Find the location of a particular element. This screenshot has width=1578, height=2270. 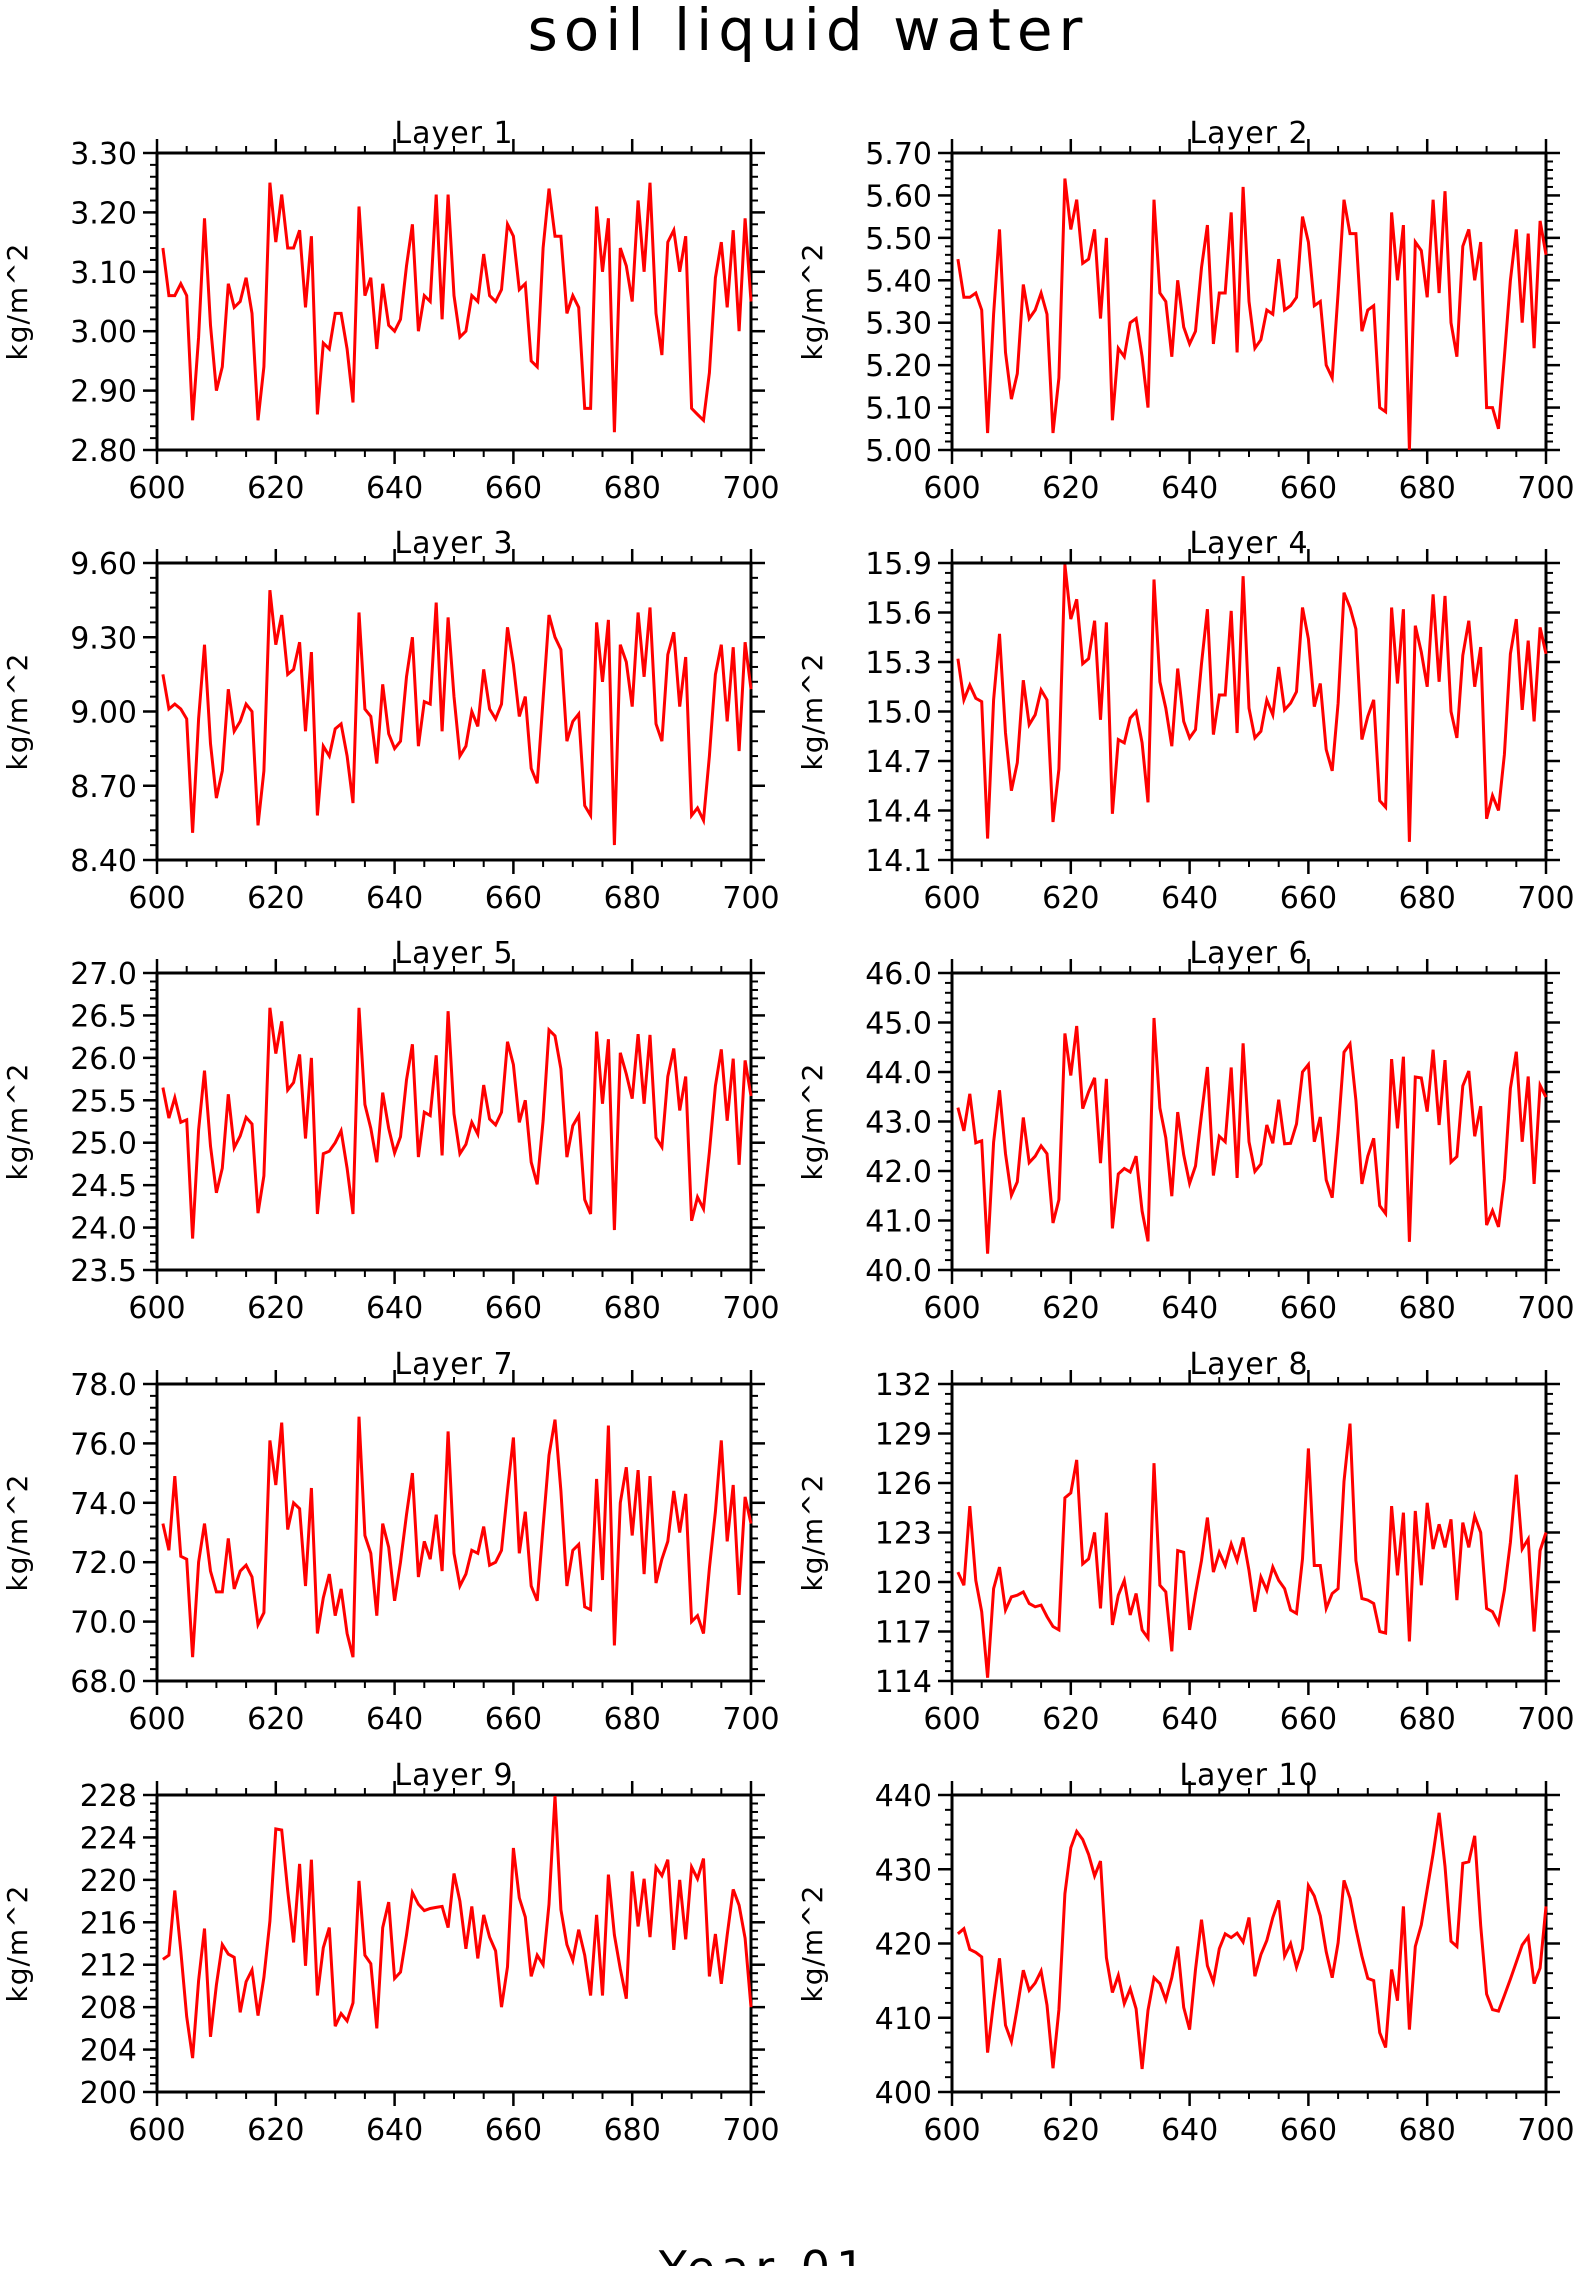

layer-3-xtick-label: 700 is located at coordinates (750, 898).